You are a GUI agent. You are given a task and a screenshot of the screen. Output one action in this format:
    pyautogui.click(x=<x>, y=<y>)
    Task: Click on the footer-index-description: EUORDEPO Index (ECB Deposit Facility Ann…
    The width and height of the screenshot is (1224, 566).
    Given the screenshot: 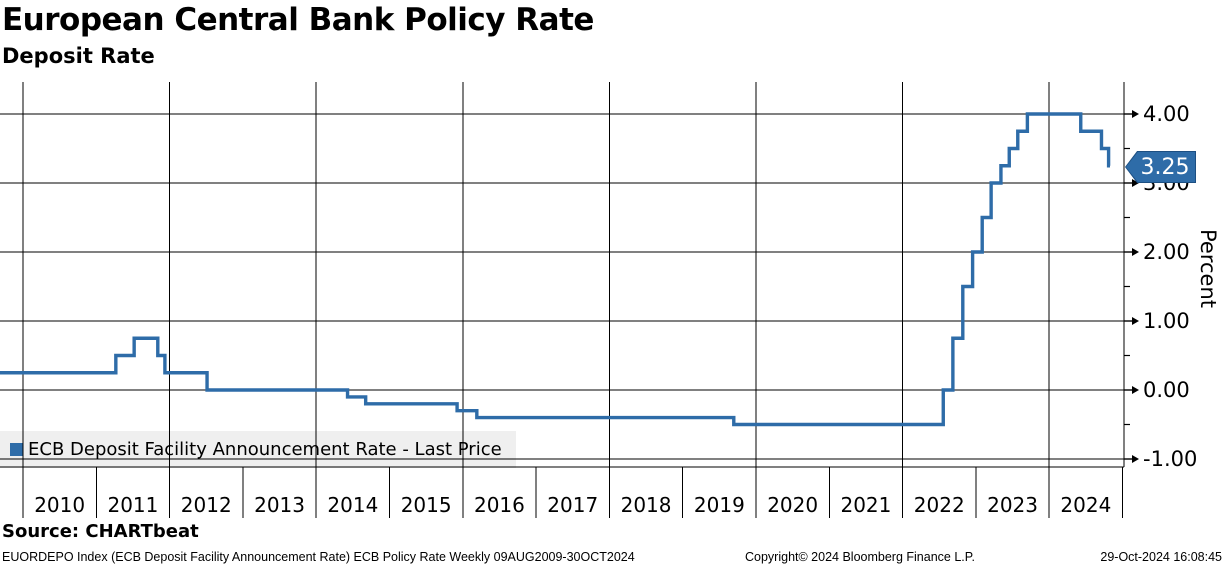 What is the action you would take?
    pyautogui.click(x=318, y=557)
    